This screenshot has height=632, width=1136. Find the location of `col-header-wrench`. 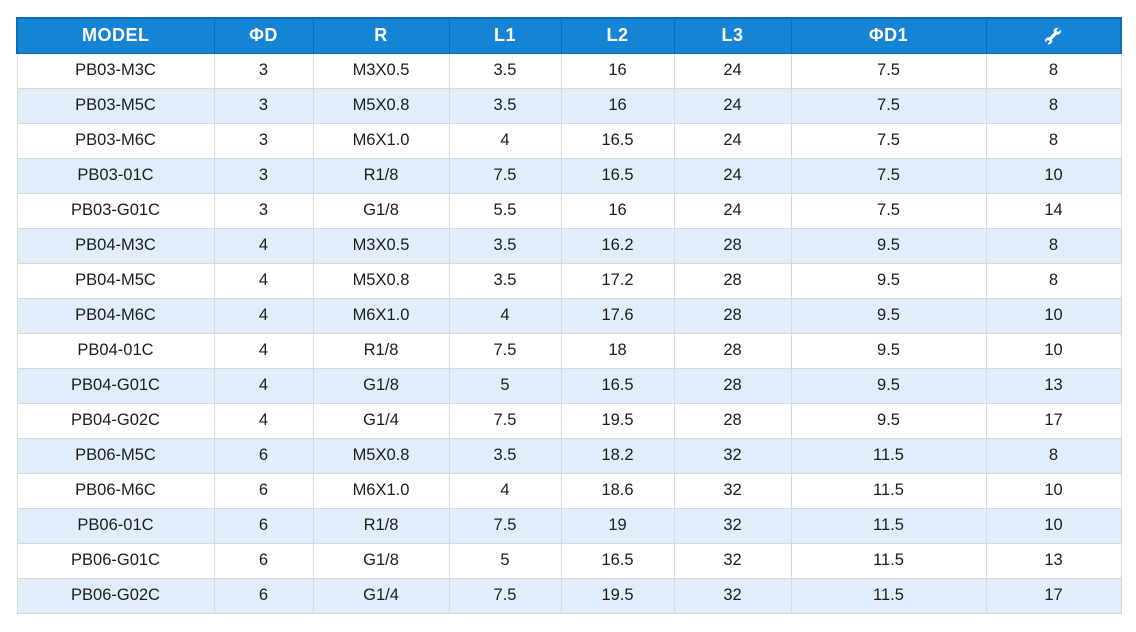

col-header-wrench is located at coordinates (1053, 35).